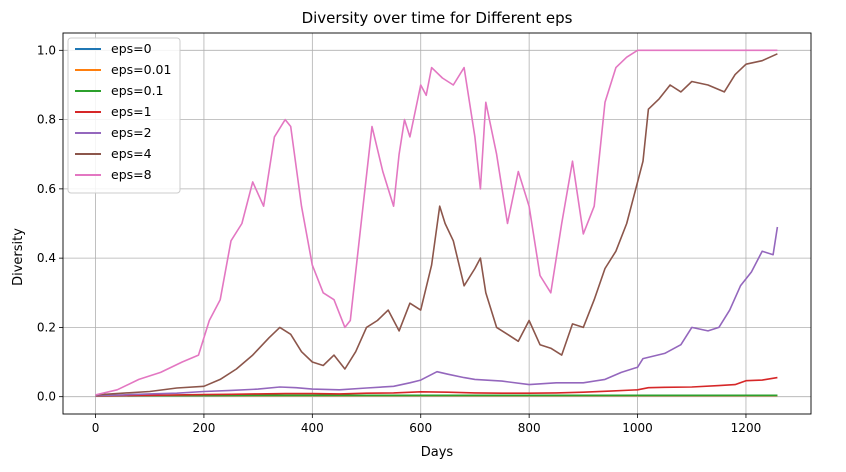 The image size is (846, 472). I want to click on legend-label: eps=1, so click(131, 111).